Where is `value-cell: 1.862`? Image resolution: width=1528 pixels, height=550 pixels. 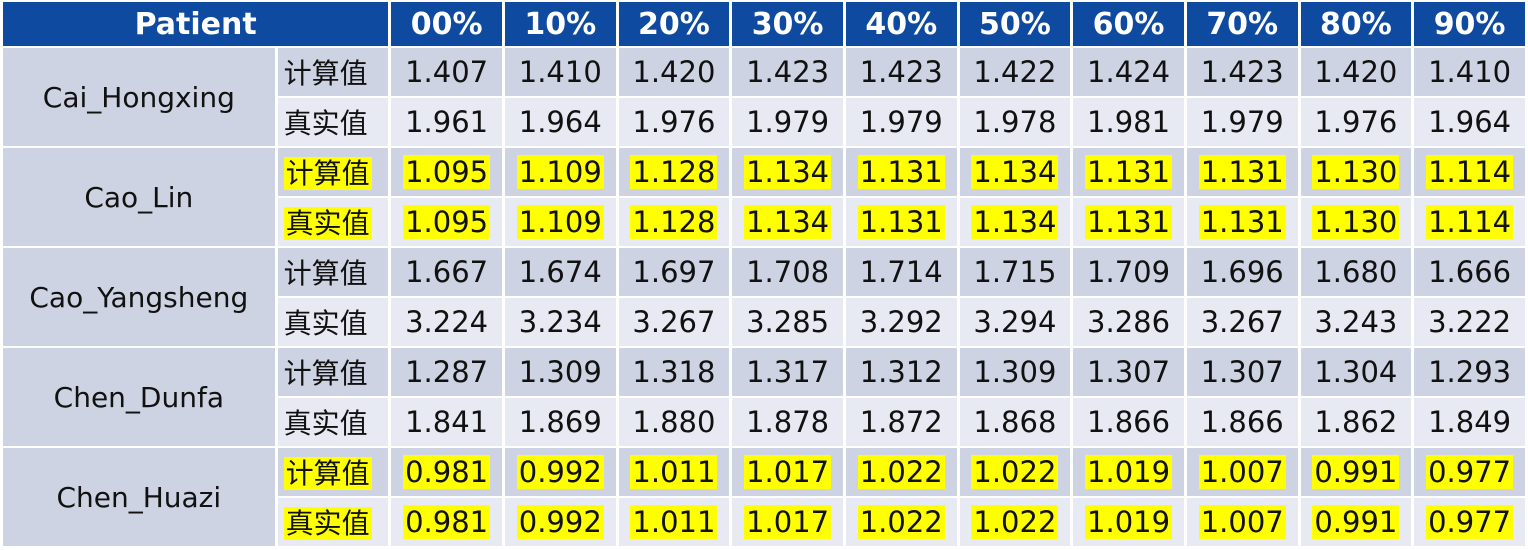
value-cell: 1.862 is located at coordinates (1356, 422).